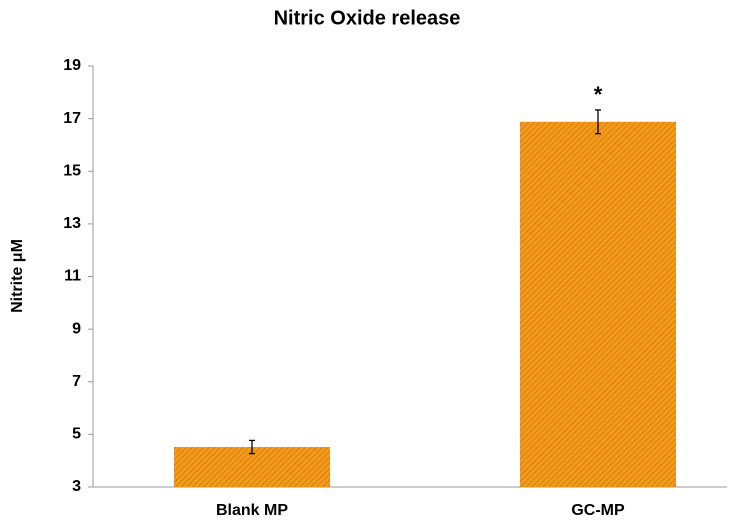 The width and height of the screenshot is (734, 525). What do you see at coordinates (252, 510) in the screenshot?
I see `x-tick-label: Blank MP` at bounding box center [252, 510].